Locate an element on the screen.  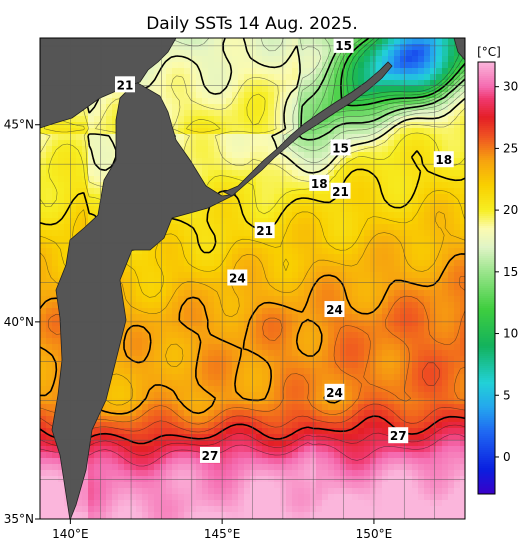
chart-title: Daily SSTs 14 Aug. 2025. is located at coordinates (252, 24).